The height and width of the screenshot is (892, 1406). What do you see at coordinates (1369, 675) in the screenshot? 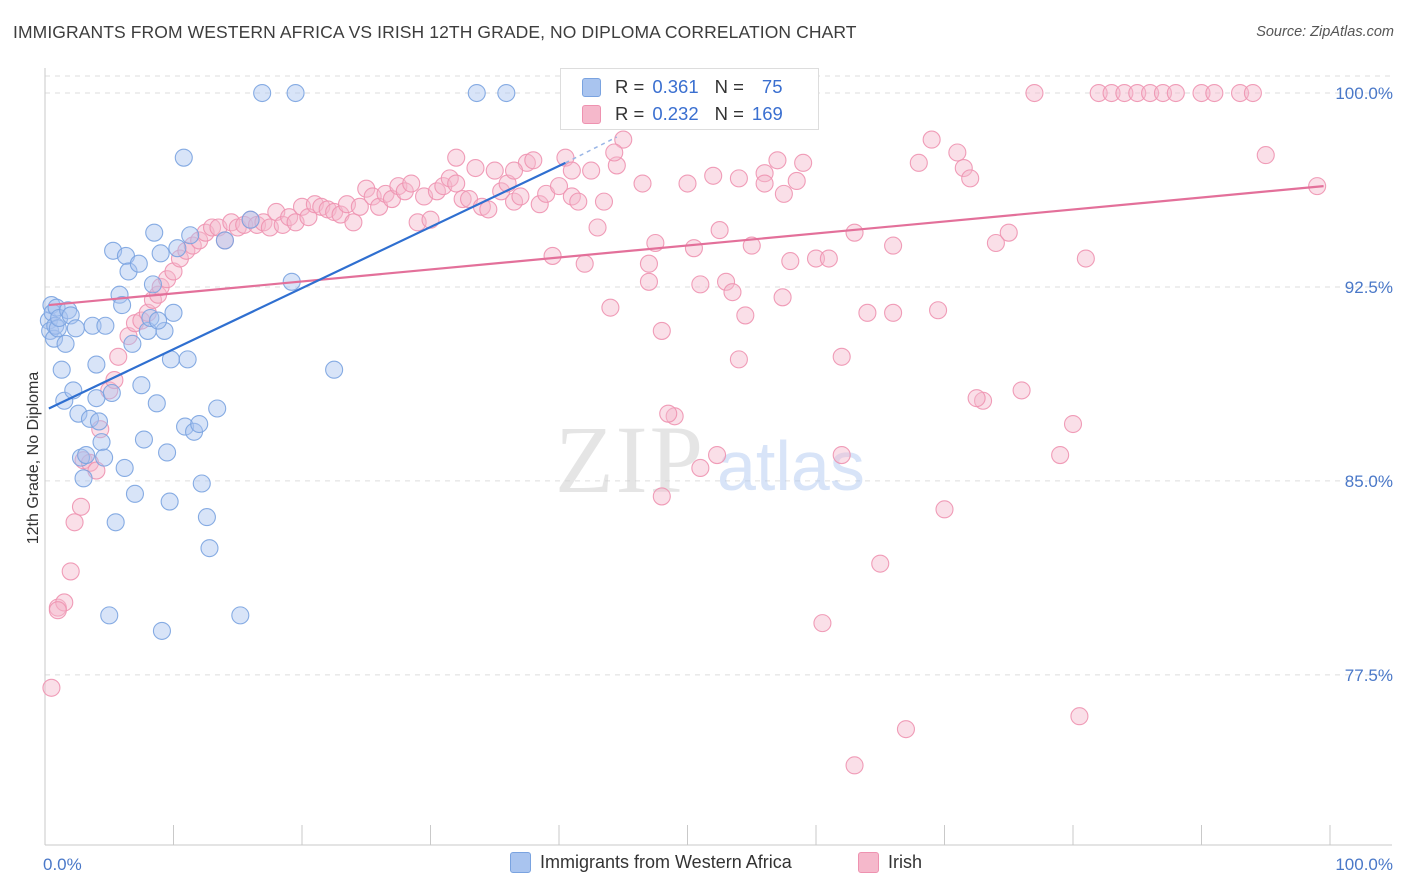
I see `y-tick-label: 77.5%` at bounding box center [1369, 675].